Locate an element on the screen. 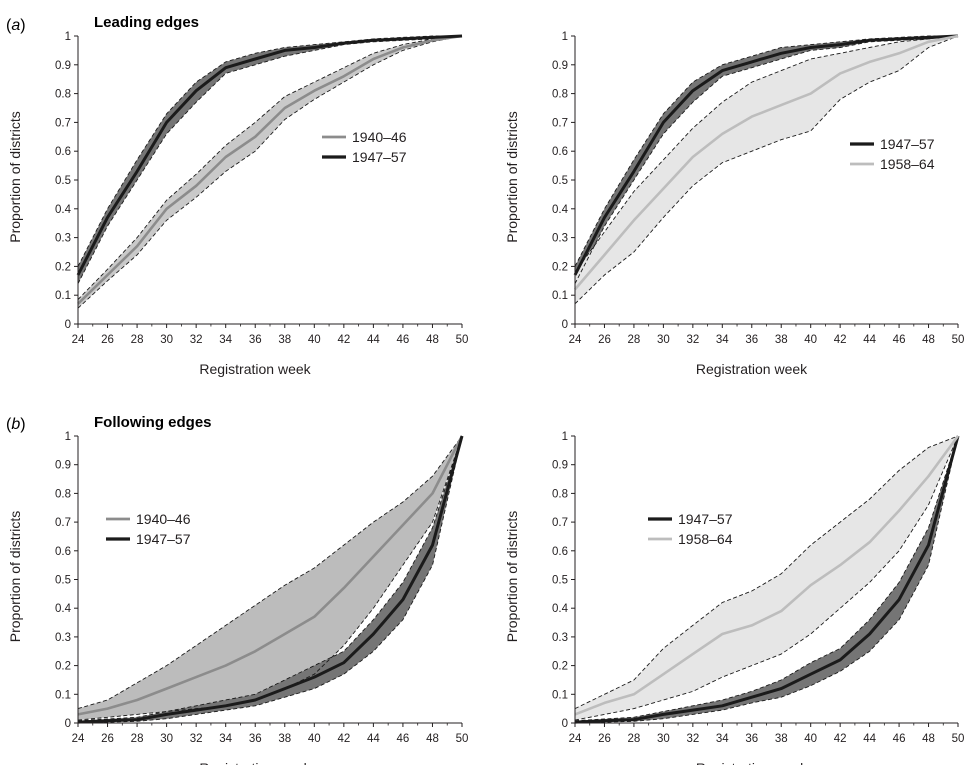 The height and width of the screenshot is (770, 968). x-tick-label: 24 is located at coordinates (575, 739).